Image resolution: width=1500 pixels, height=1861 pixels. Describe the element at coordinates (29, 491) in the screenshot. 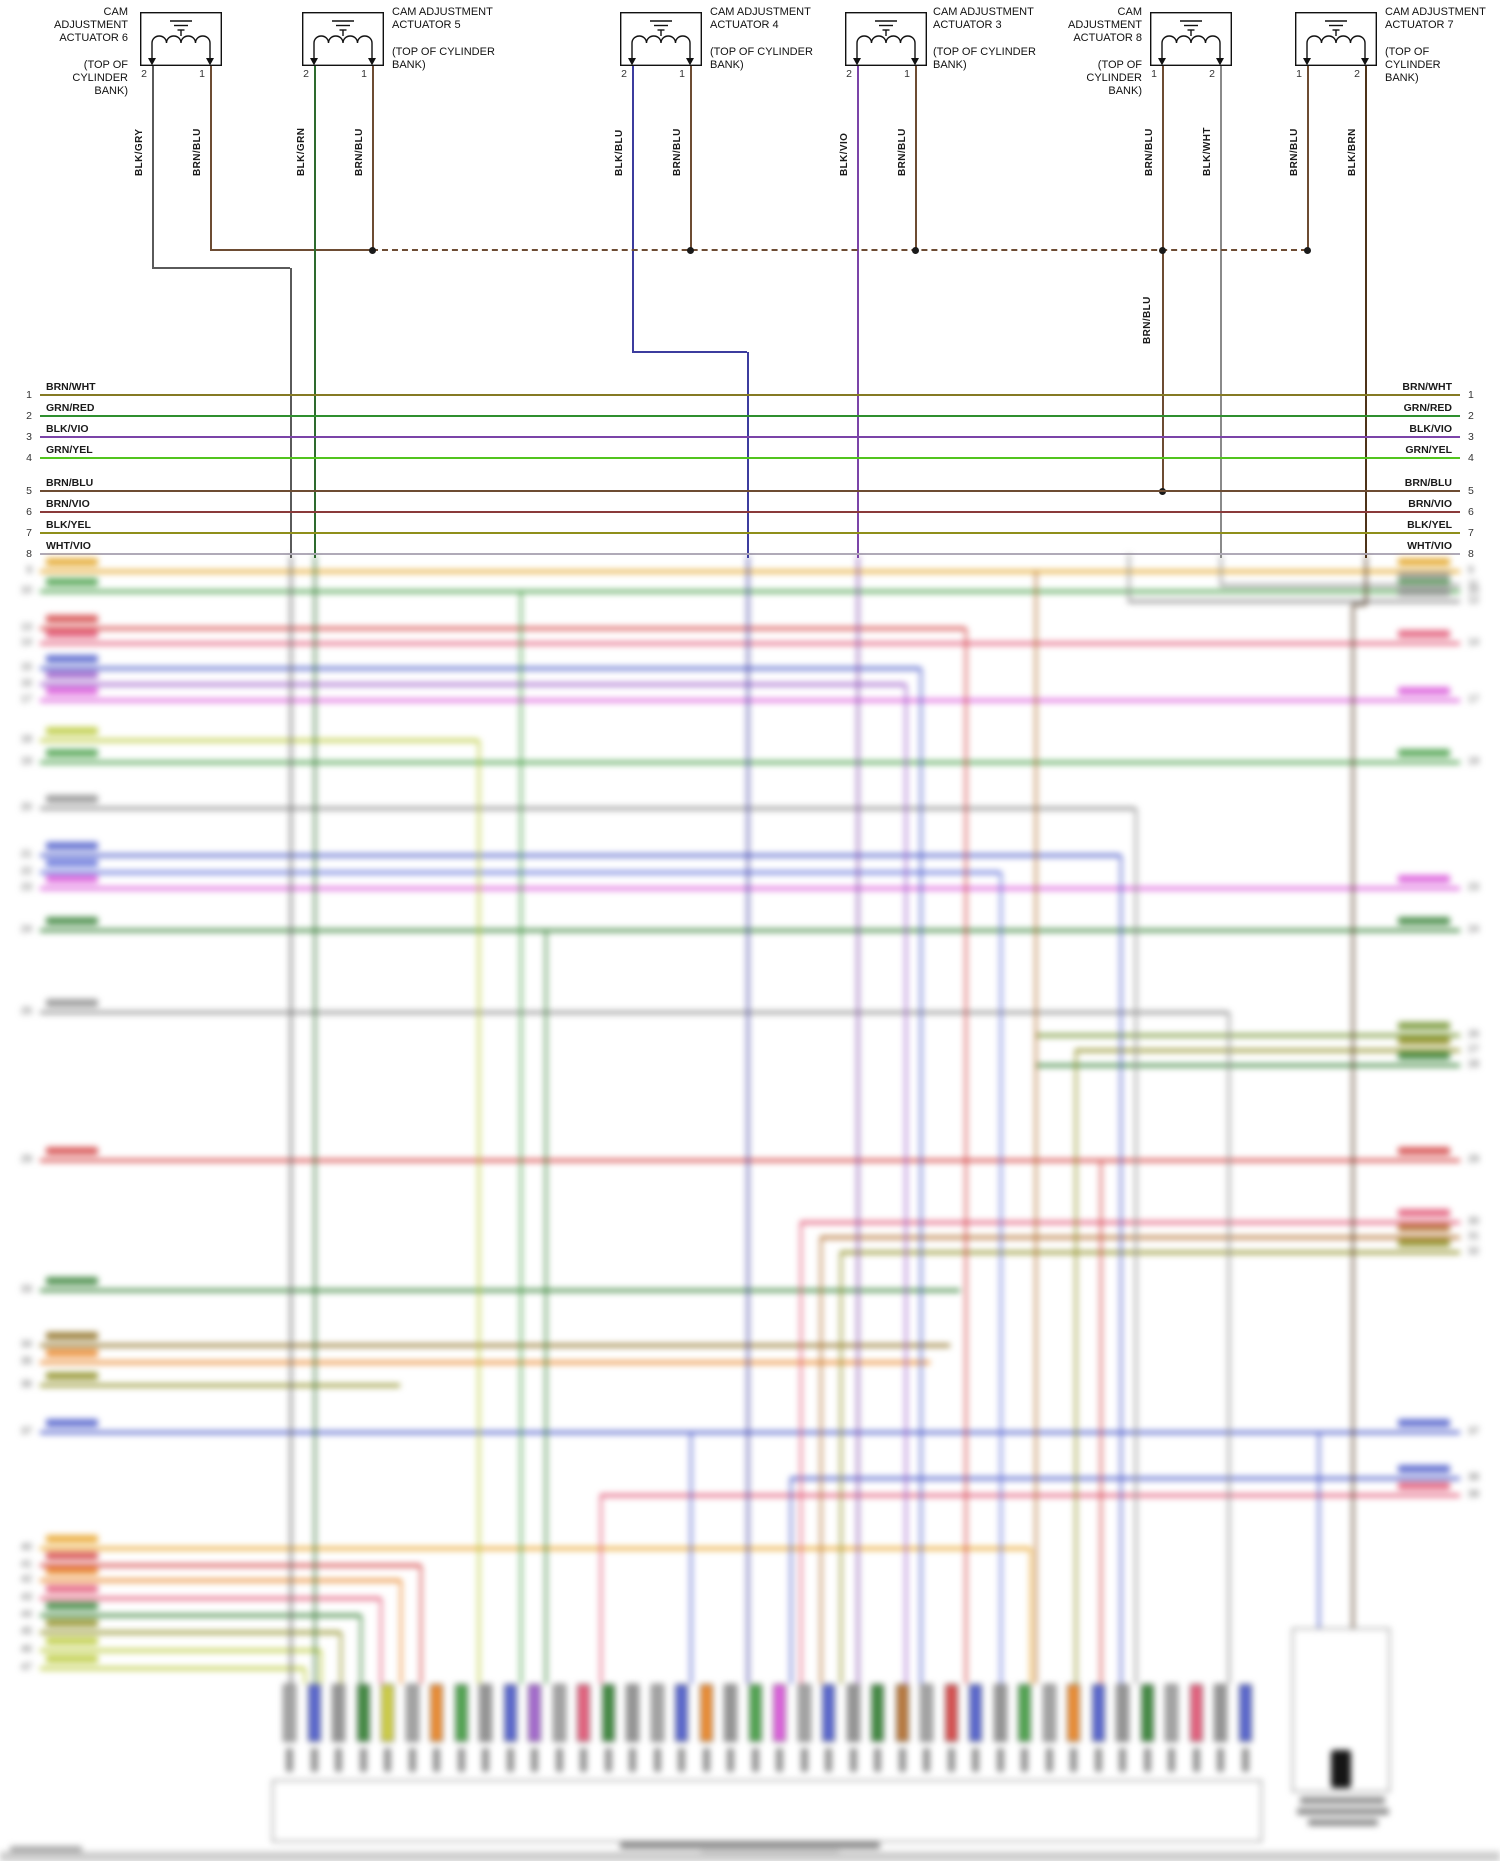

I see `row-number-left: 5` at that location.